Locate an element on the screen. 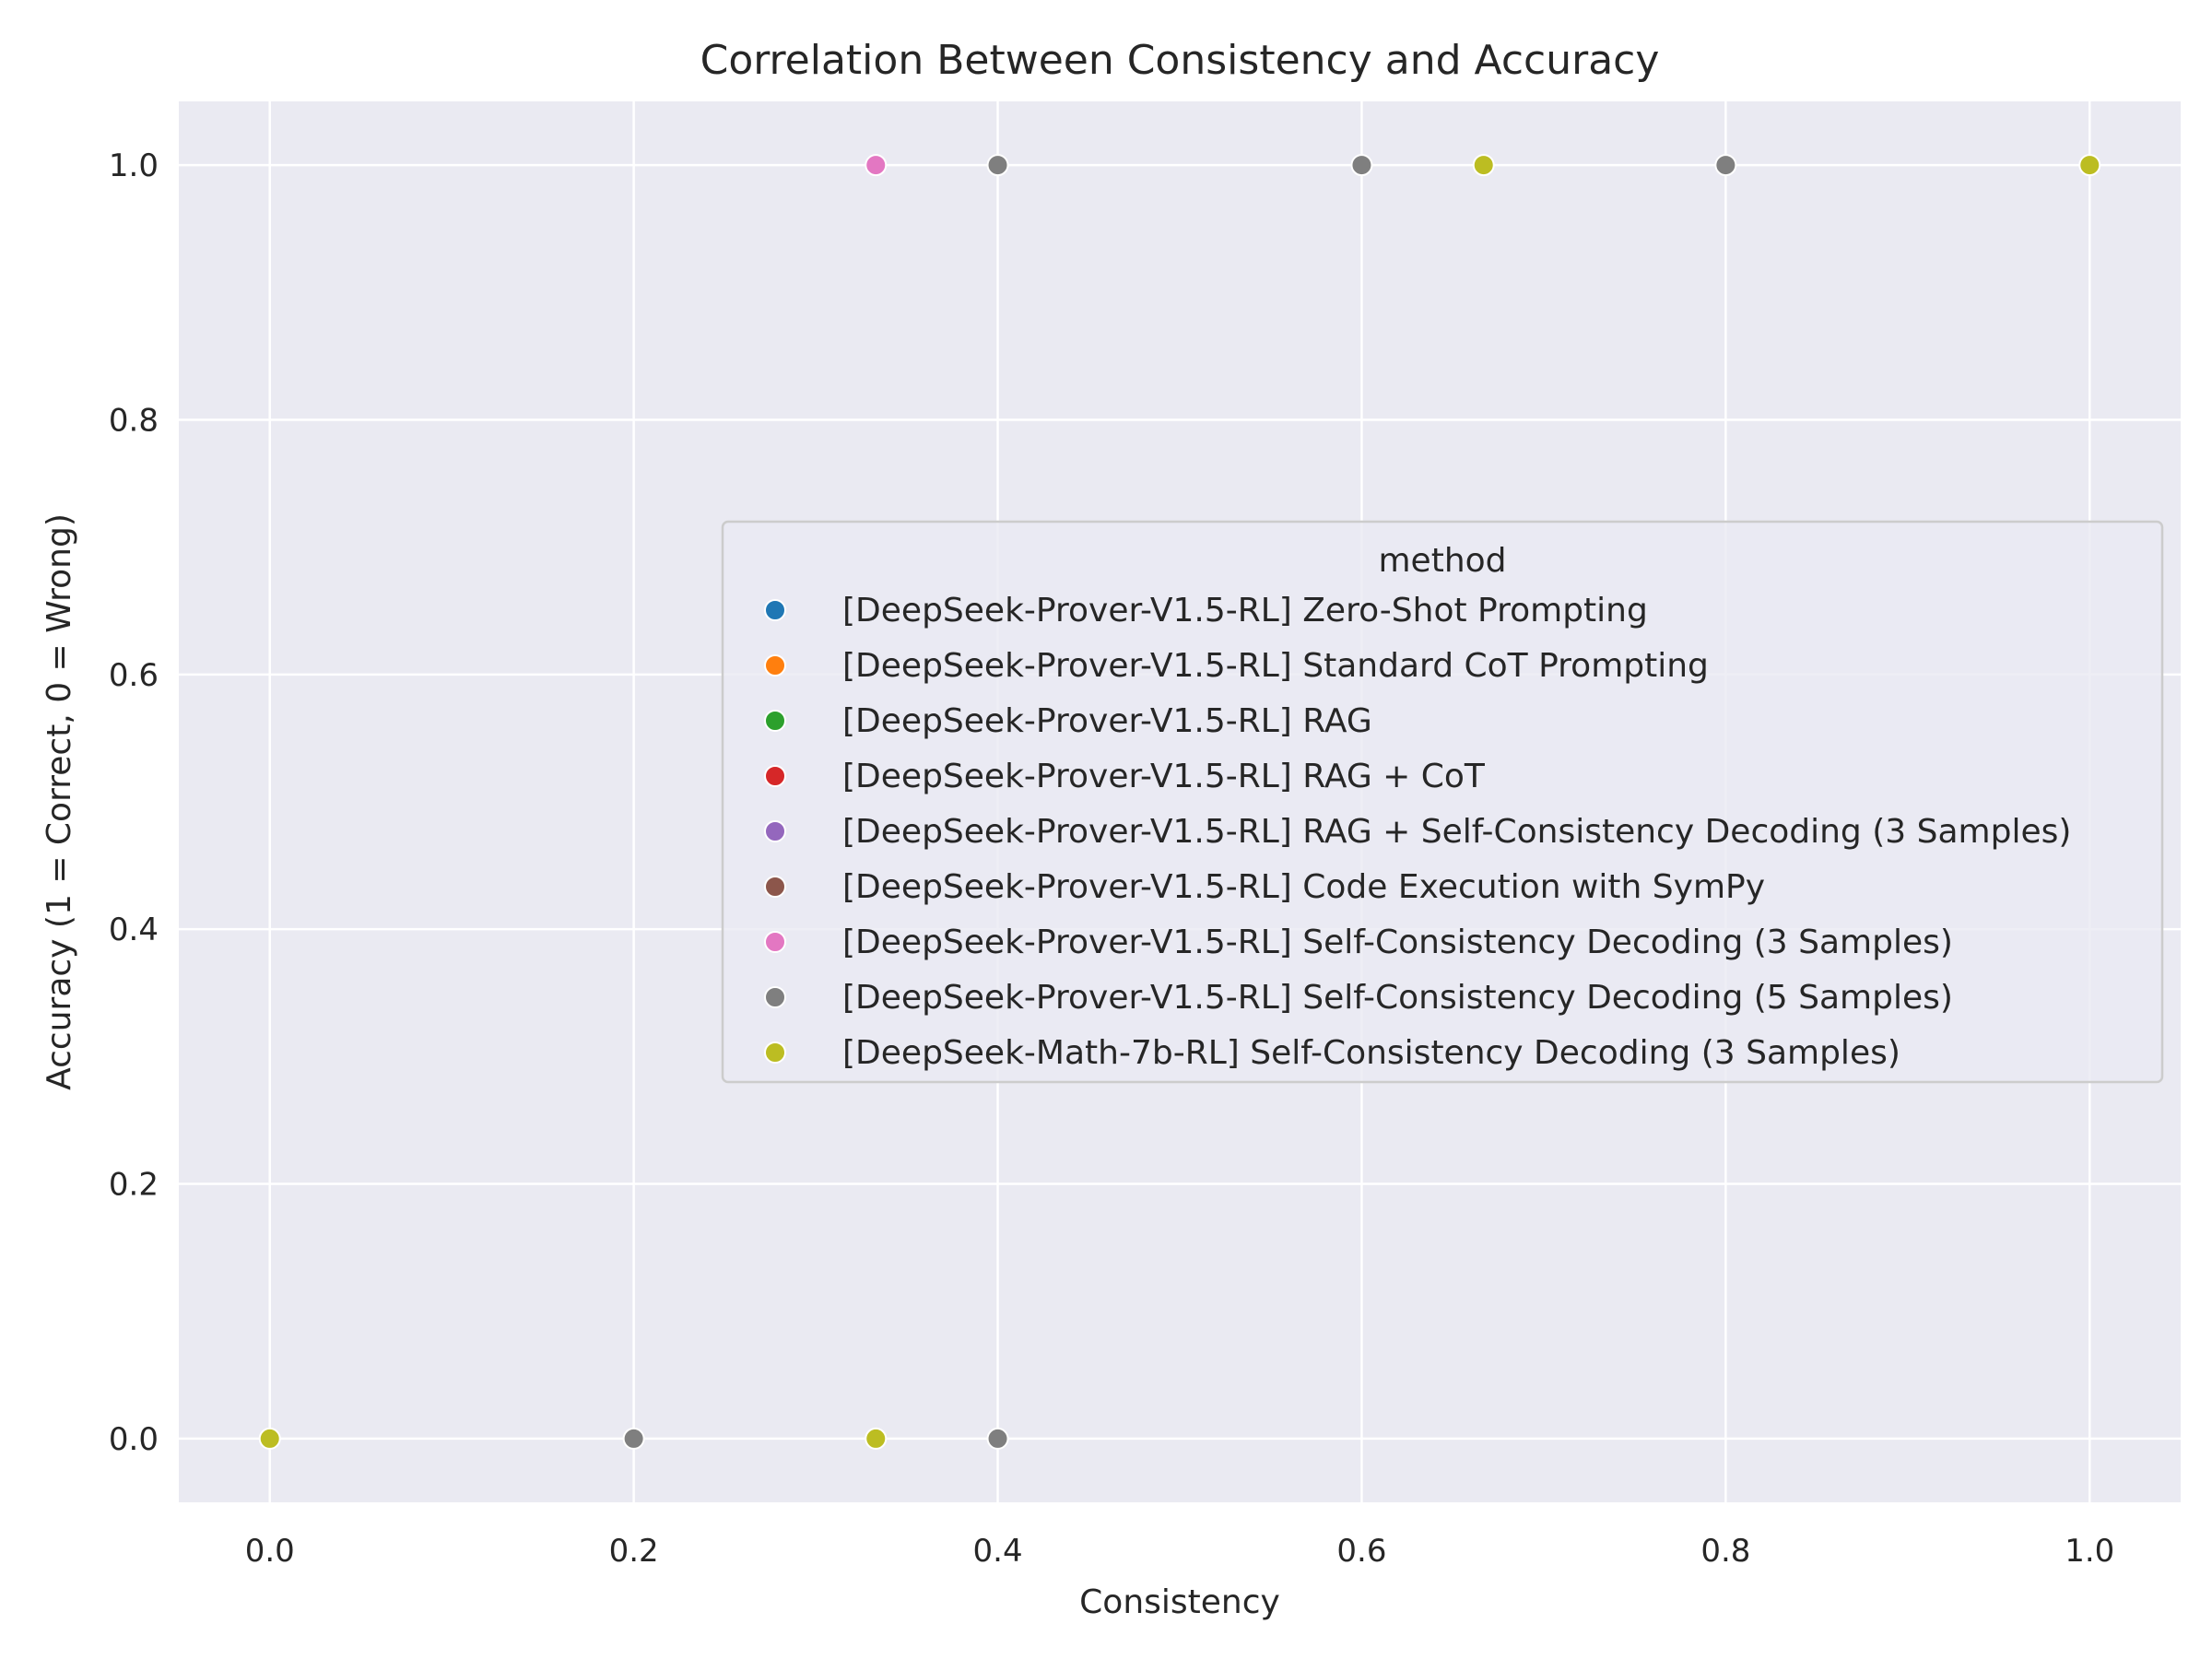 The image size is (2212, 1659). y-axis-label: Accuracy (1 = Correct, 0 = Wrong) is located at coordinates (59, 801).